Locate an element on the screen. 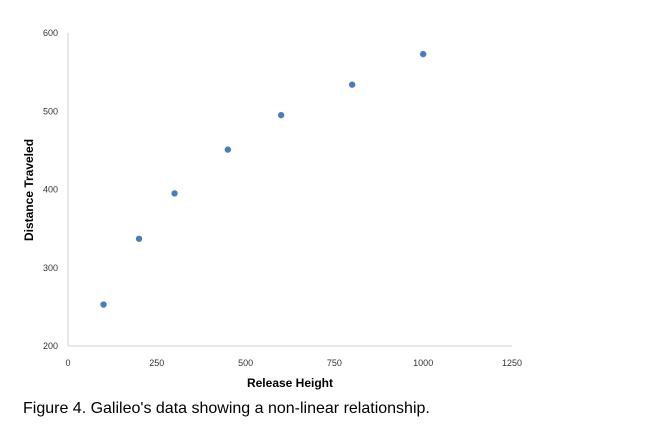 The height and width of the screenshot is (439, 648). y-tick-label: 300 is located at coordinates (50, 268).